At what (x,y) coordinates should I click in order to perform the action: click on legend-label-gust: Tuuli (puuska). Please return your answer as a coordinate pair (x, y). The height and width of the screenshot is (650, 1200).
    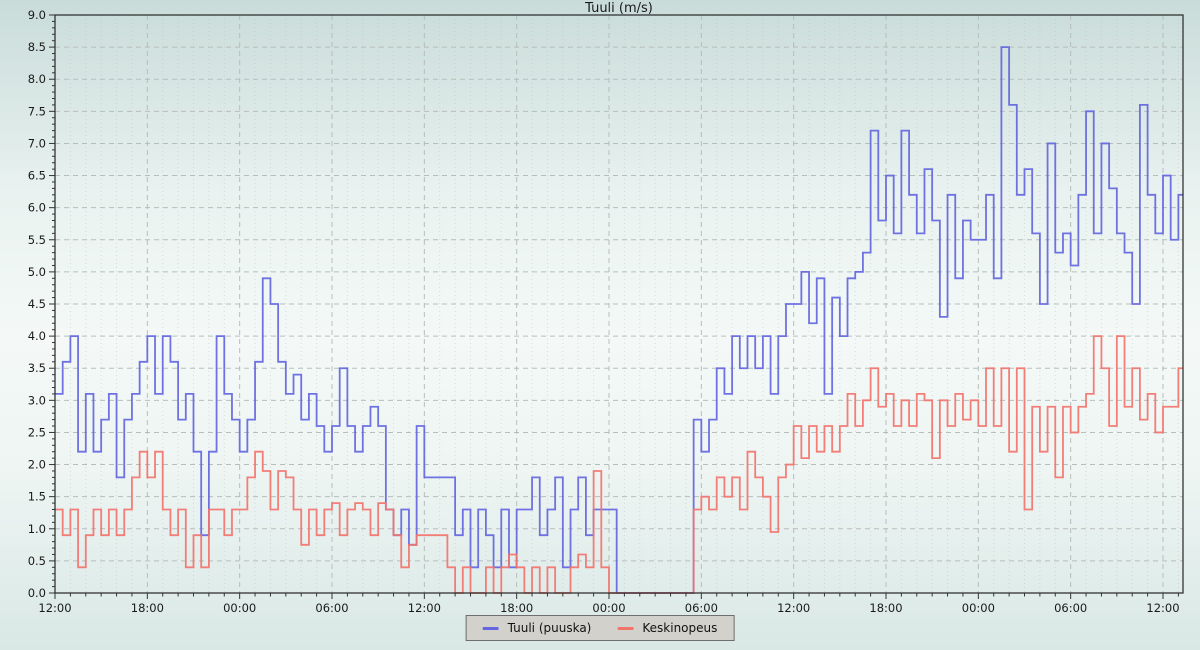
    Looking at the image, I should click on (549, 628).